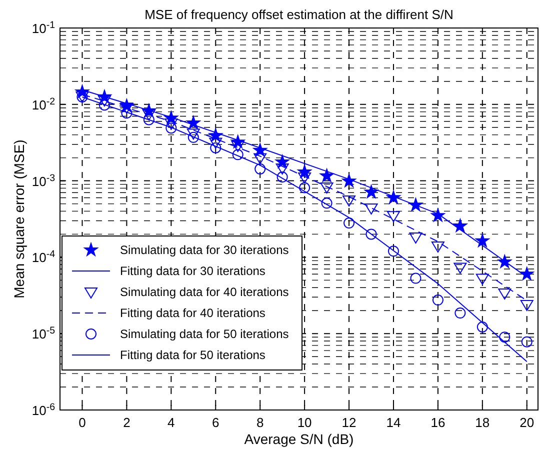  What do you see at coordinates (44, 257) in the screenshot?
I see `y-tick-label: 10$^{-4}$` at bounding box center [44, 257].